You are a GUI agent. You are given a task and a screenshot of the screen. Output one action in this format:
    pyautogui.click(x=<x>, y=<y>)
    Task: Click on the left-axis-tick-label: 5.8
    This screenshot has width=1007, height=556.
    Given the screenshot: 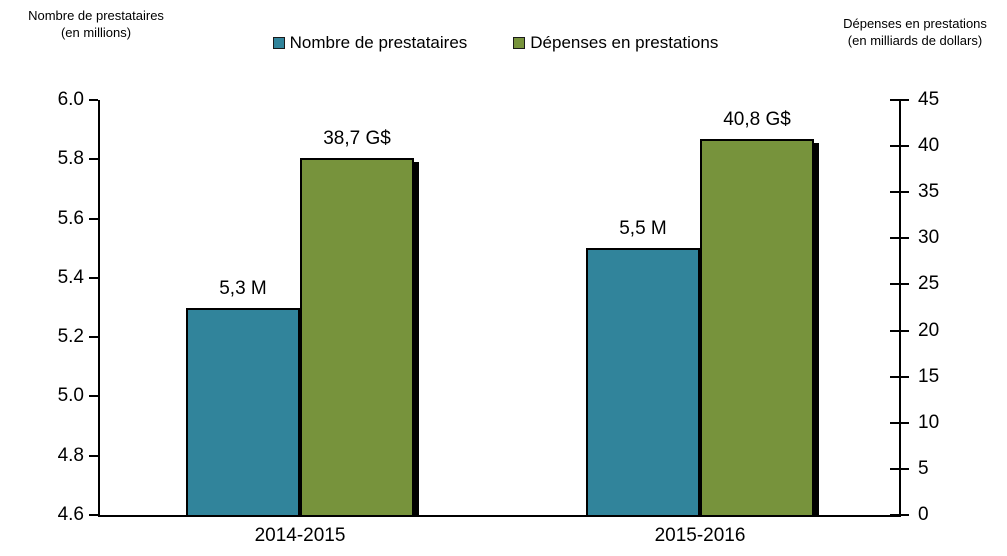 What is the action you would take?
    pyautogui.click(x=70, y=159)
    